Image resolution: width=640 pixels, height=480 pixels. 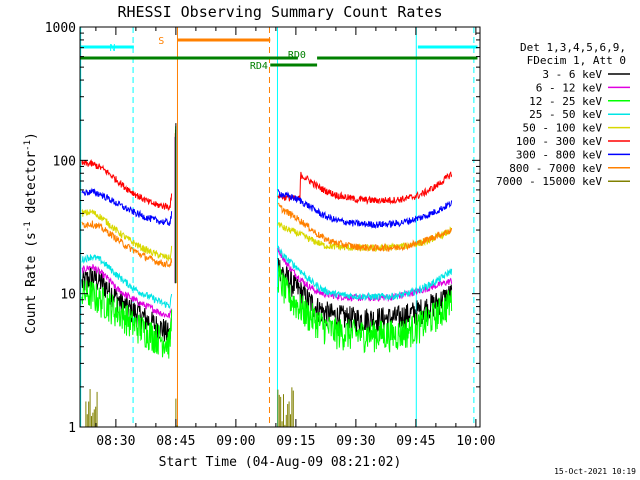 I want to click on legend-label-0: 3 - 6 keV, so click(x=572, y=74).